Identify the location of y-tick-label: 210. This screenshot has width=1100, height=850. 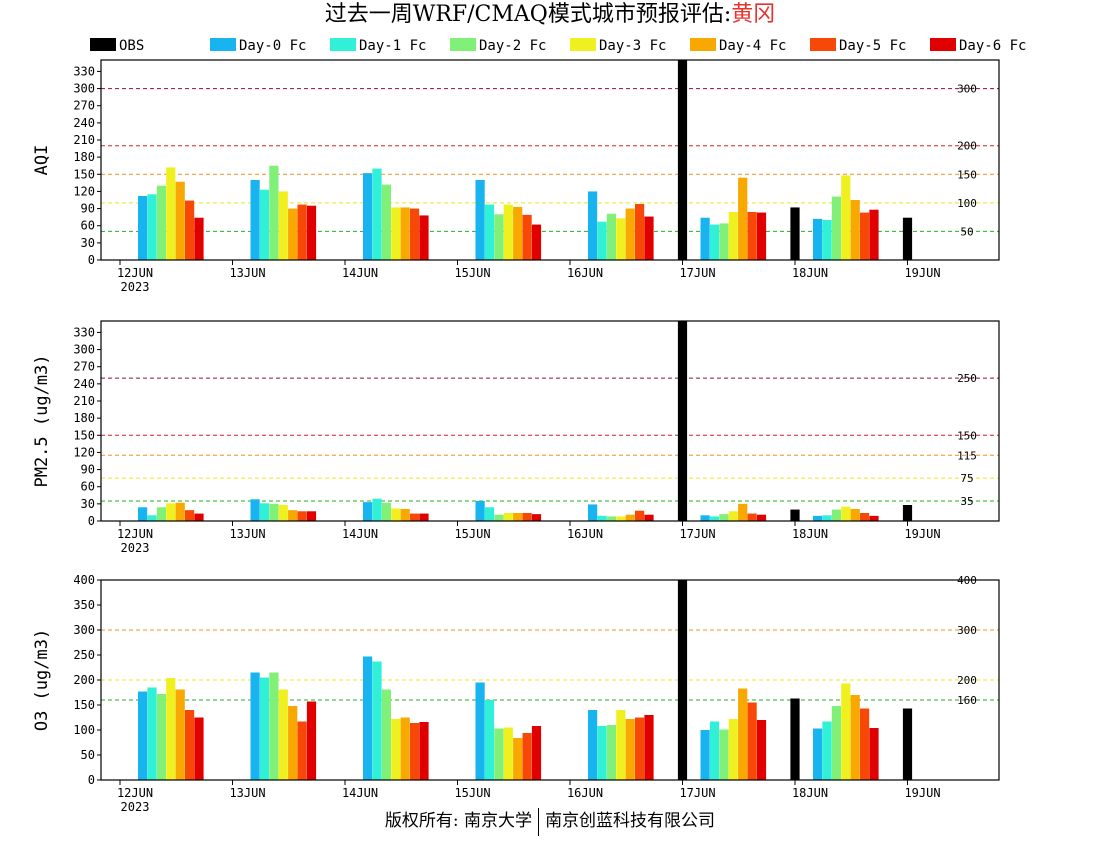
(84, 140).